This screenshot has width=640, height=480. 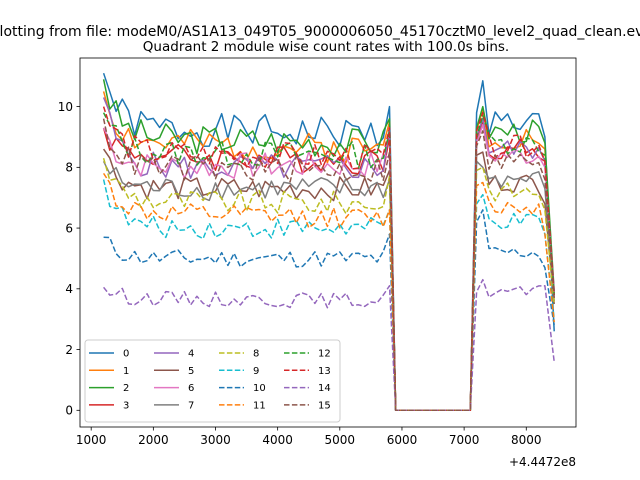 What do you see at coordinates (340, 440) in the screenshot?
I see `x-tick-label: 5000` at bounding box center [340, 440].